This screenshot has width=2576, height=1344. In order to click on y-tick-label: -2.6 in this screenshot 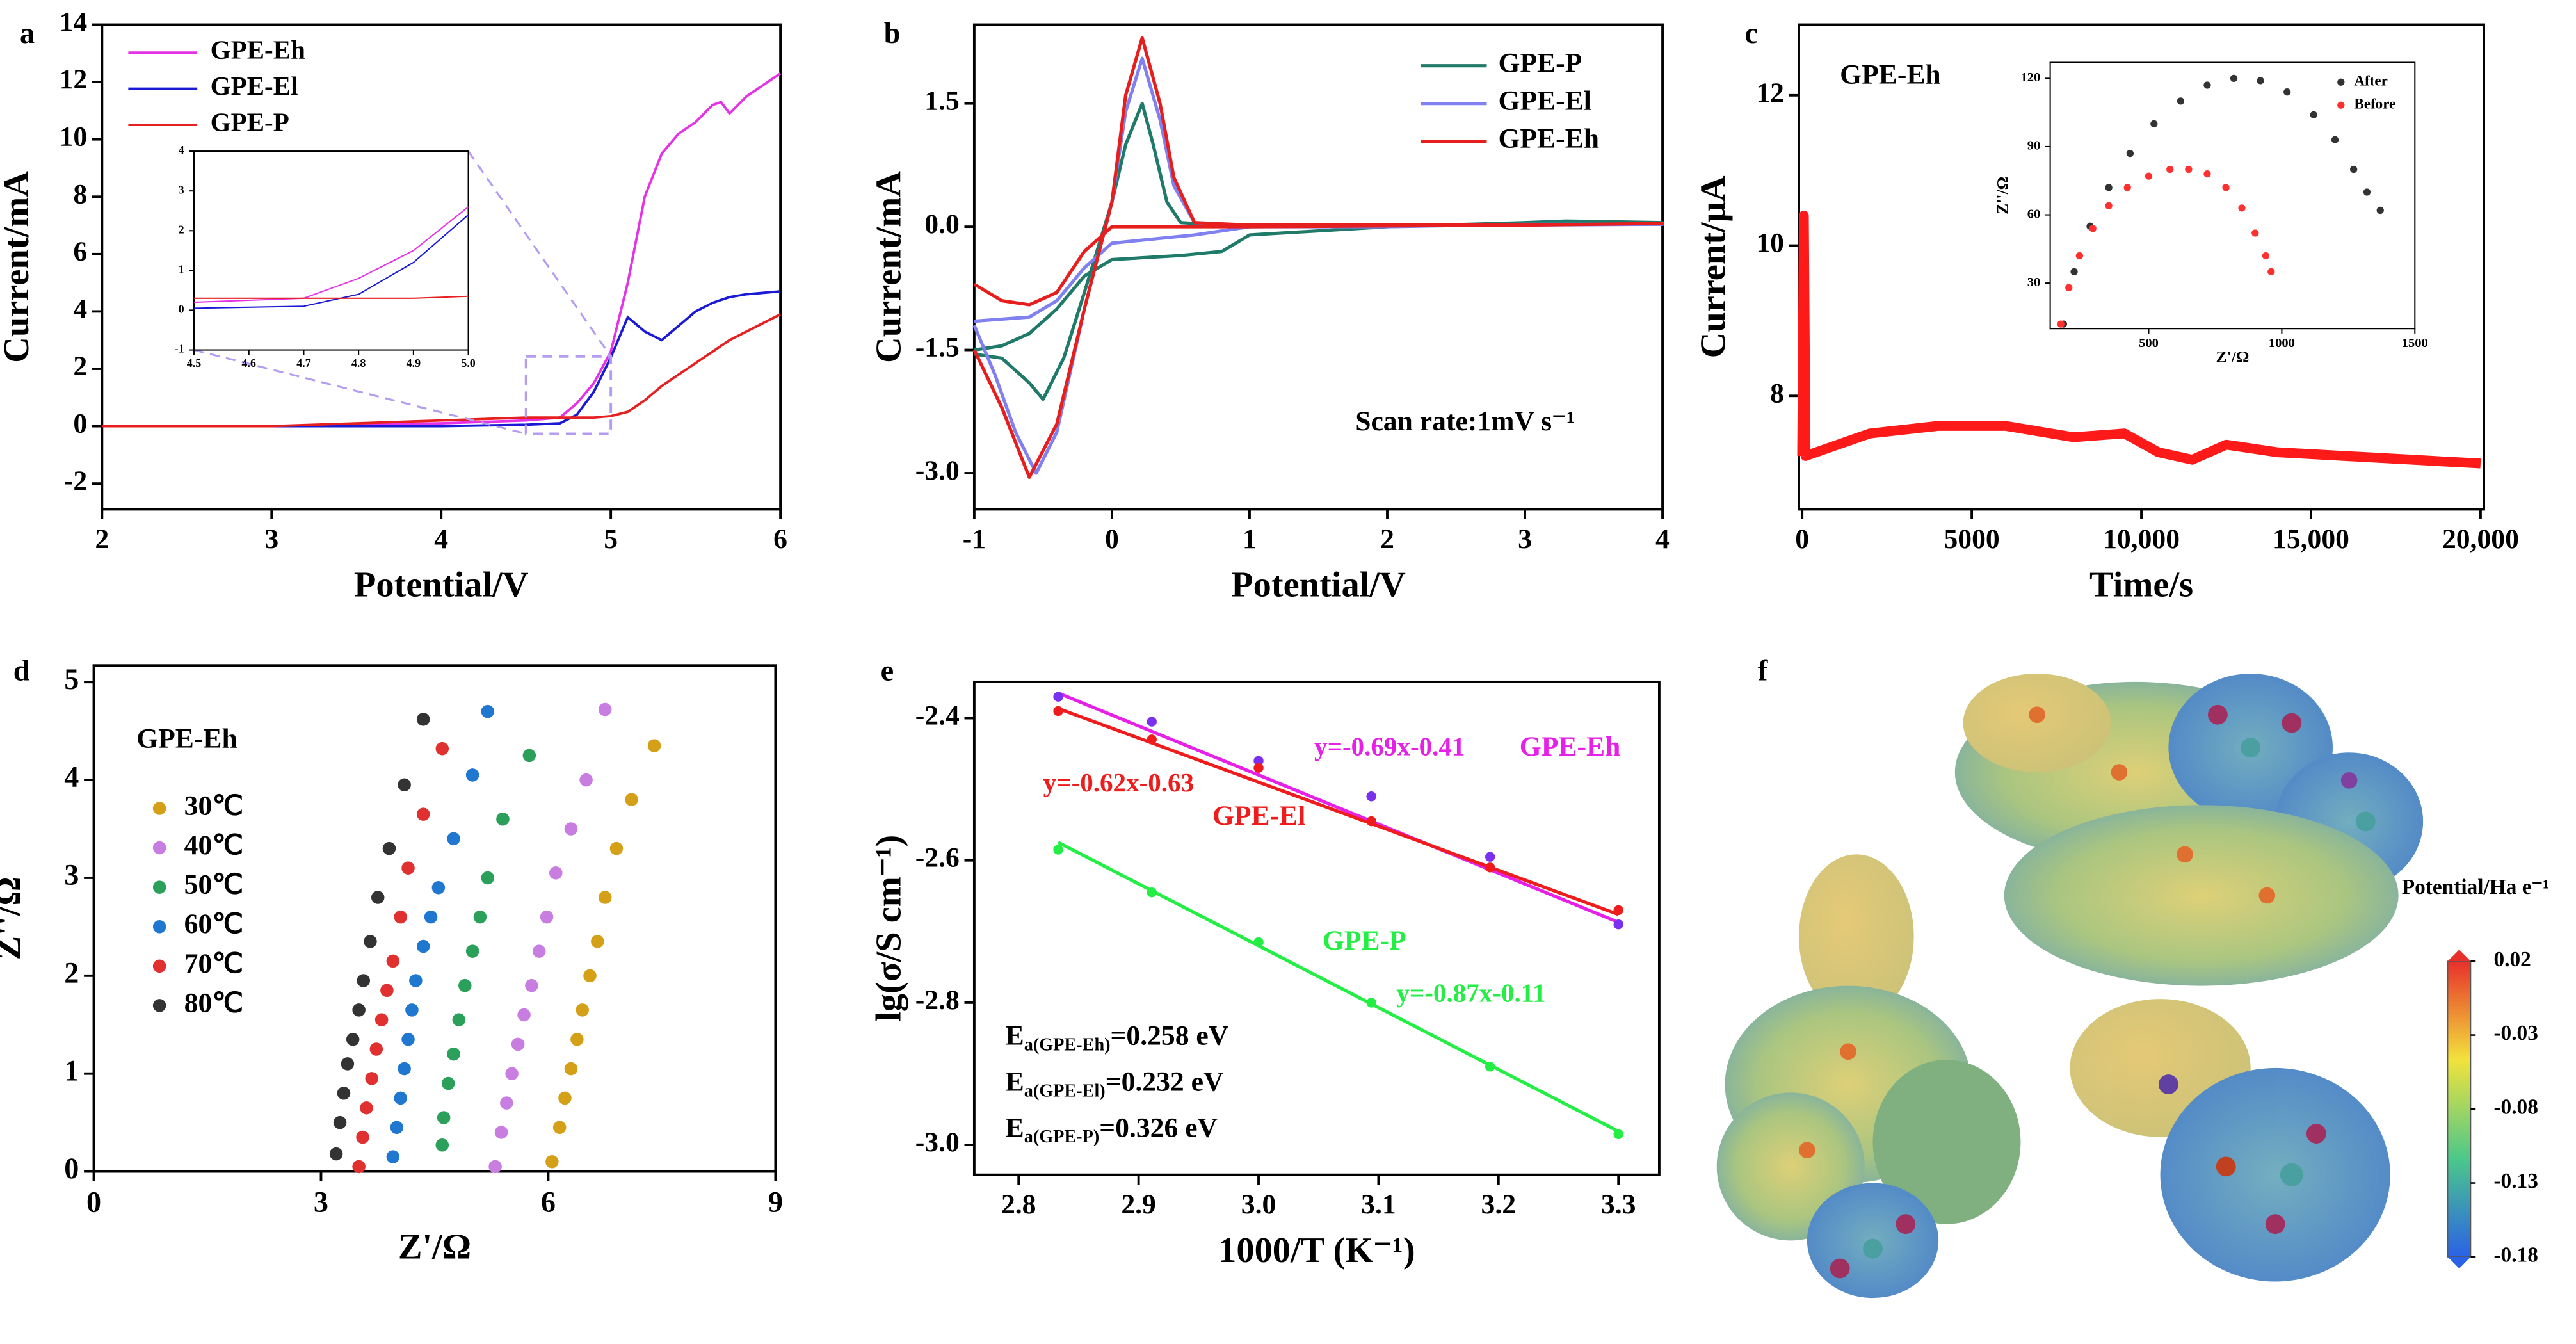, I will do `click(937, 858)`.